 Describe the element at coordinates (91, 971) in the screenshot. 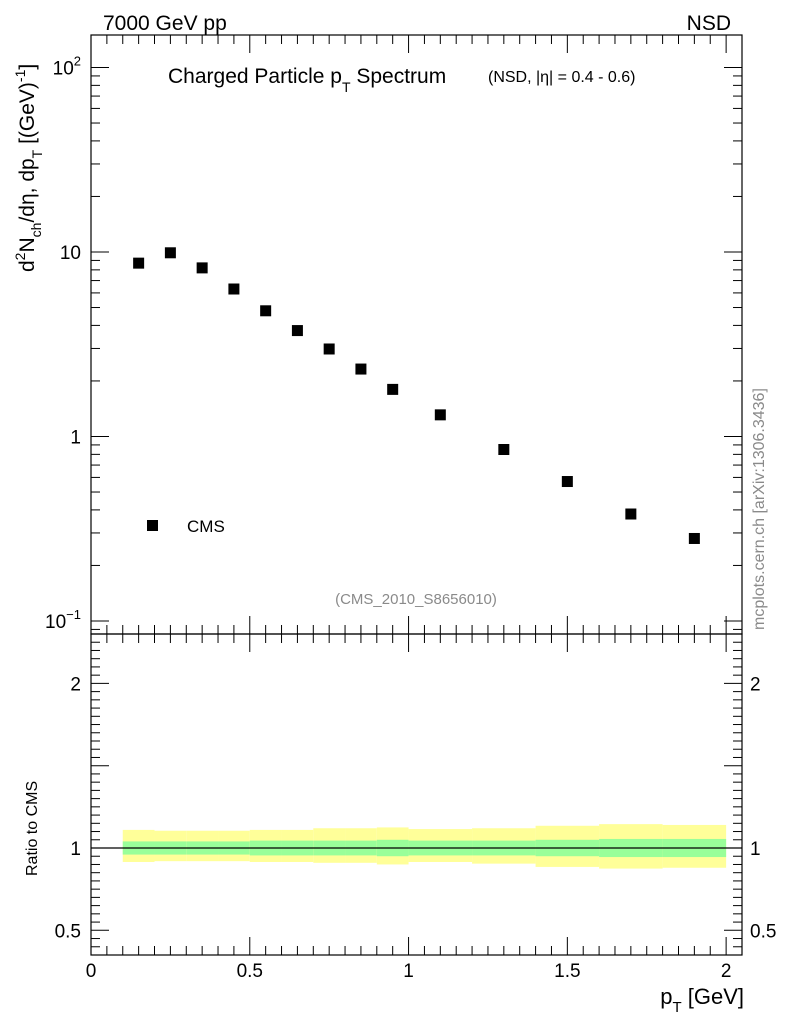

I see `x-tick-label: 0` at that location.